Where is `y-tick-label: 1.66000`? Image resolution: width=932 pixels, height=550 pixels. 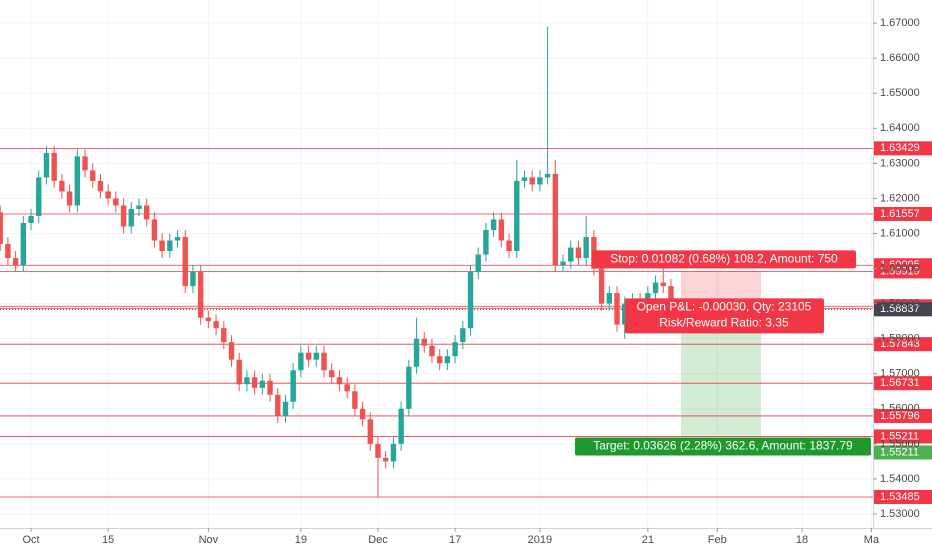 y-tick-label: 1.66000 is located at coordinates (900, 58).